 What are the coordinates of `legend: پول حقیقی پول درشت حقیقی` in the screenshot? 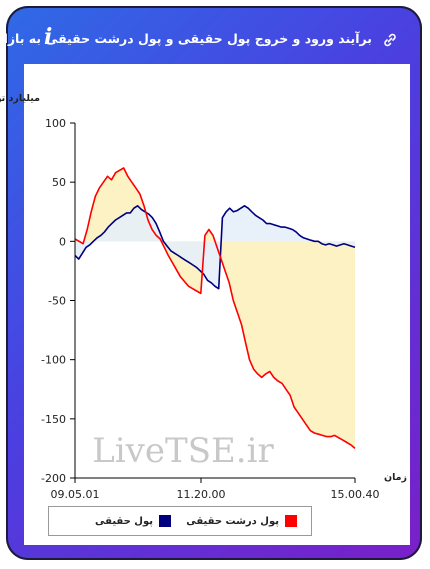 It's located at (180, 521).